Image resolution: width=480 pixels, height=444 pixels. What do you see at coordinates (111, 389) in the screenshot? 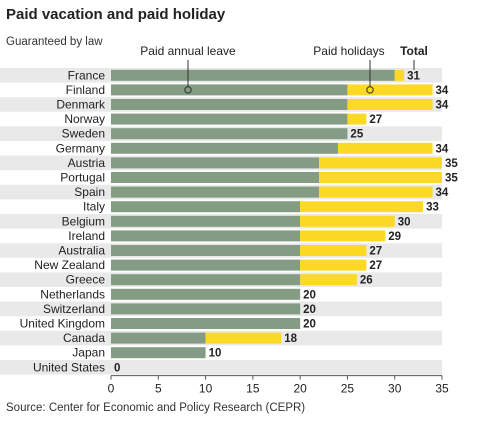
I see `x-tick-label: 0` at bounding box center [111, 389].